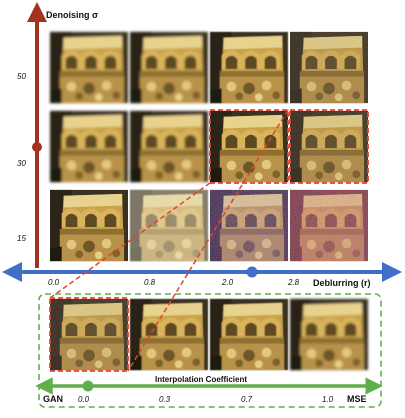 The height and width of the screenshot is (418, 405). Describe the element at coordinates (228, 282) in the screenshot. I see `deblurring-tick-2: 2.0` at that location.